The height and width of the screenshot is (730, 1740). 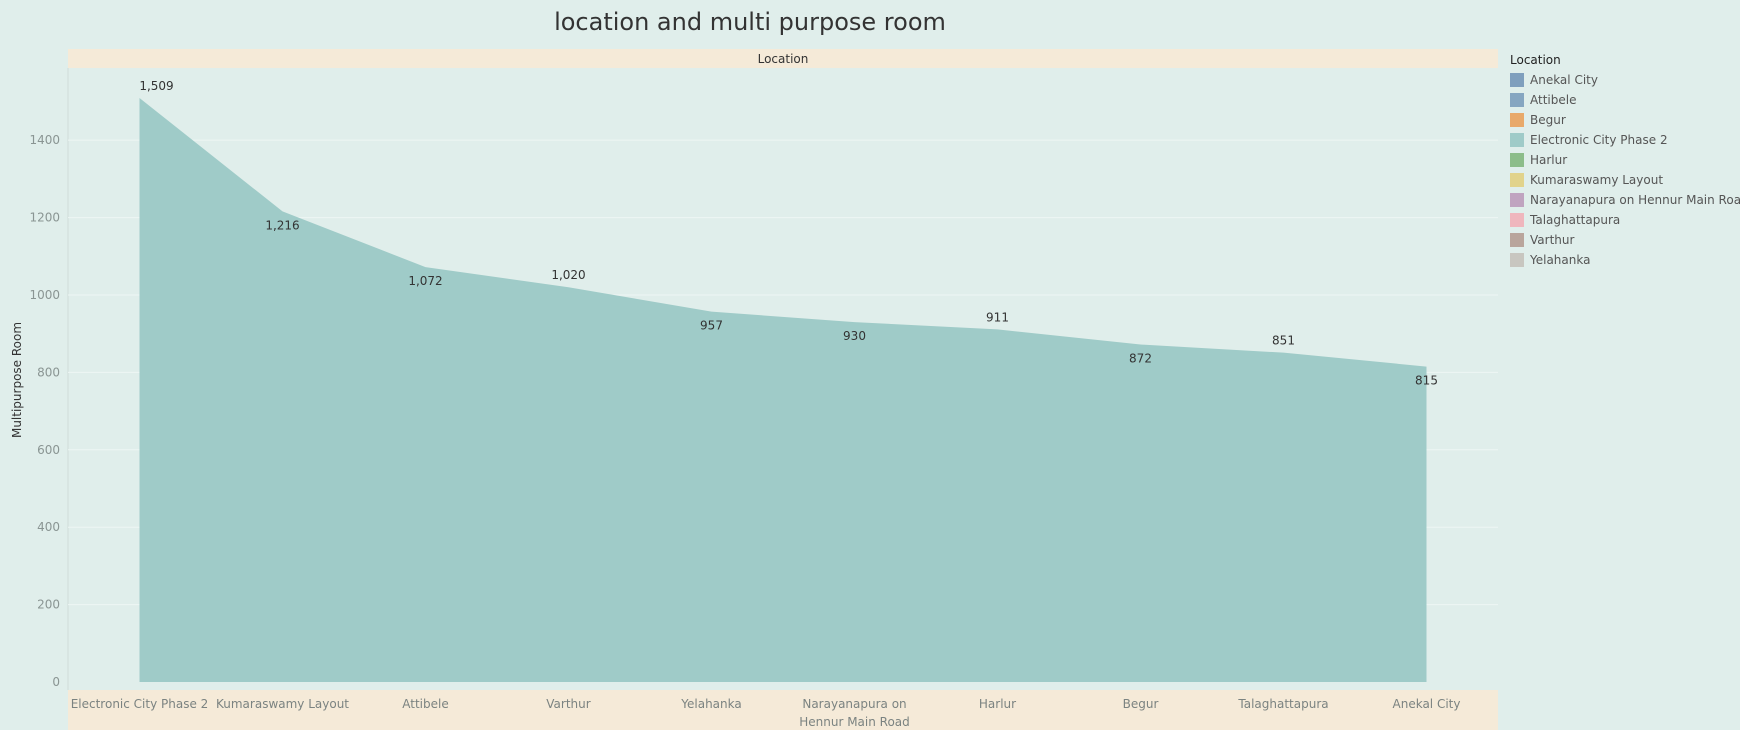 I want to click on x-tick-label-line: Varthur, so click(x=568, y=704).